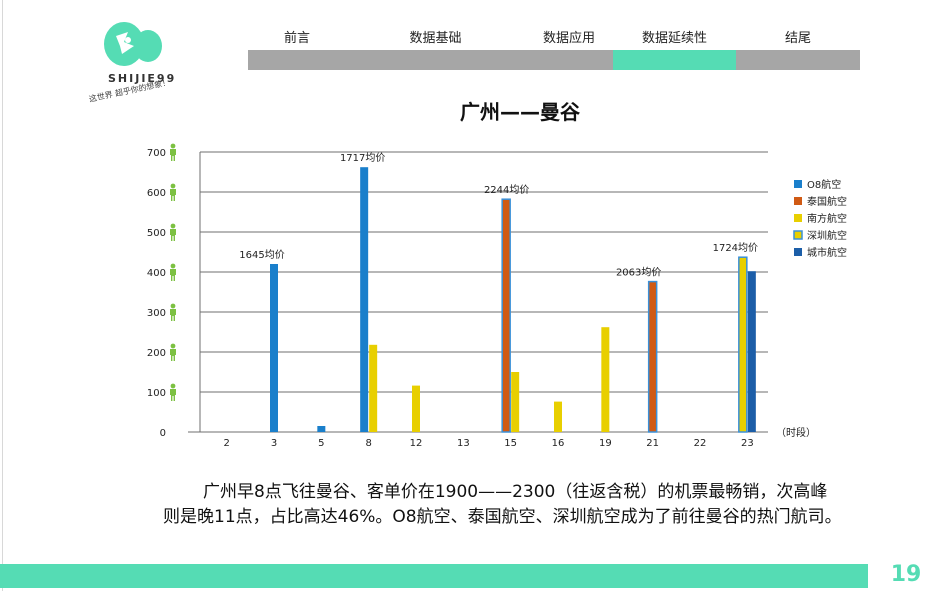 The height and width of the screenshot is (591, 946). I want to click on x-tick-label: 3, so click(274, 443).